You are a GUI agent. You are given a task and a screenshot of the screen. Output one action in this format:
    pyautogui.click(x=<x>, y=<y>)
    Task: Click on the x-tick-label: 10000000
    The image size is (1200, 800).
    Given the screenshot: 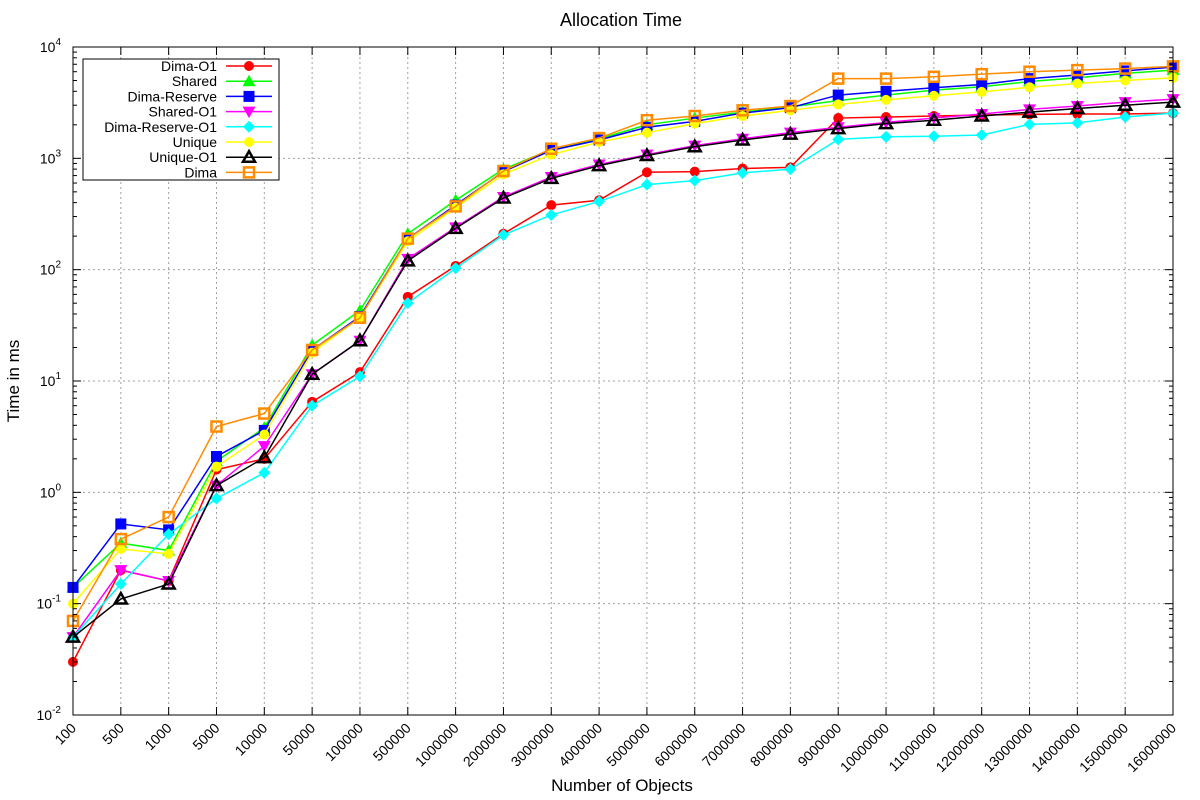 What is the action you would take?
    pyautogui.click(x=865, y=748)
    